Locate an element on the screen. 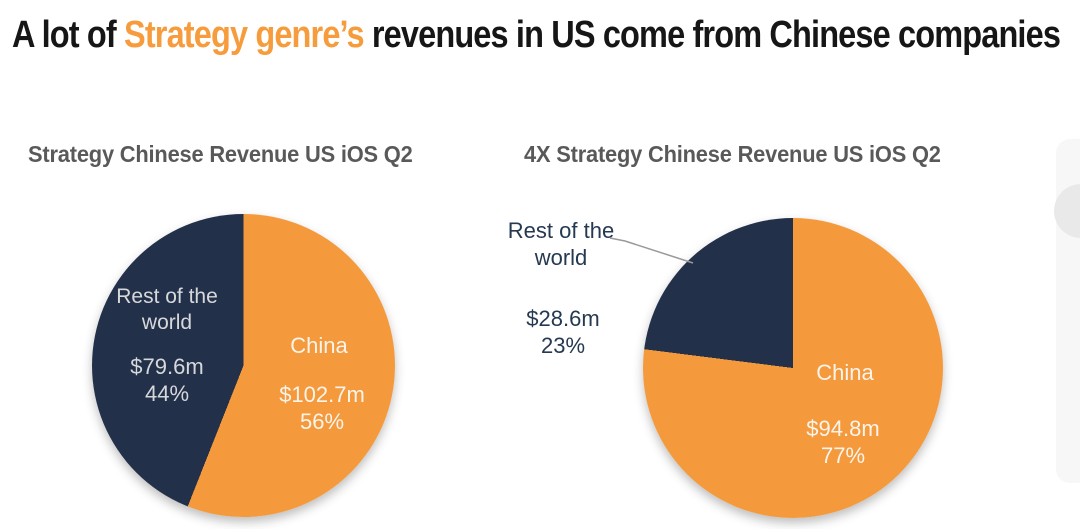 This screenshot has height=529, width=1080. leader-line is located at coordinates (651, 250).